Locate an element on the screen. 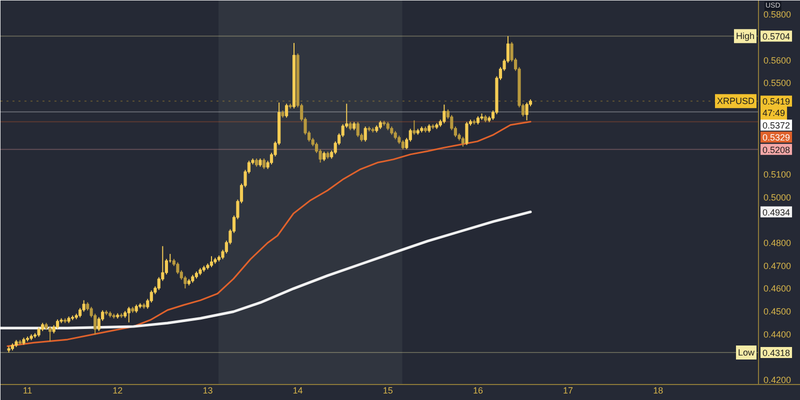 This screenshot has height=400, width=800. x-tick-label: 15 is located at coordinates (387, 391).